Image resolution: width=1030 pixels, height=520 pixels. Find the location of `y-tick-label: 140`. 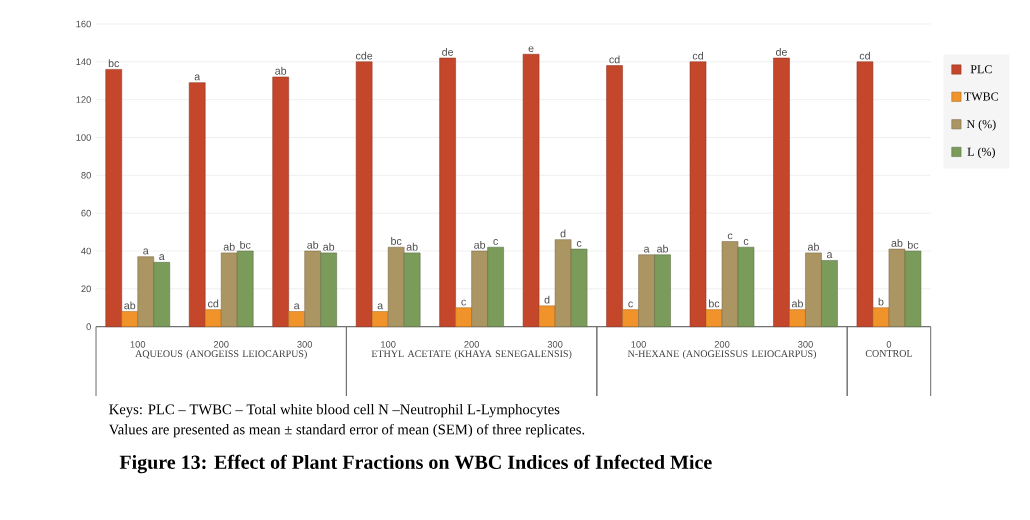

y-tick-label: 140 is located at coordinates (83, 62).